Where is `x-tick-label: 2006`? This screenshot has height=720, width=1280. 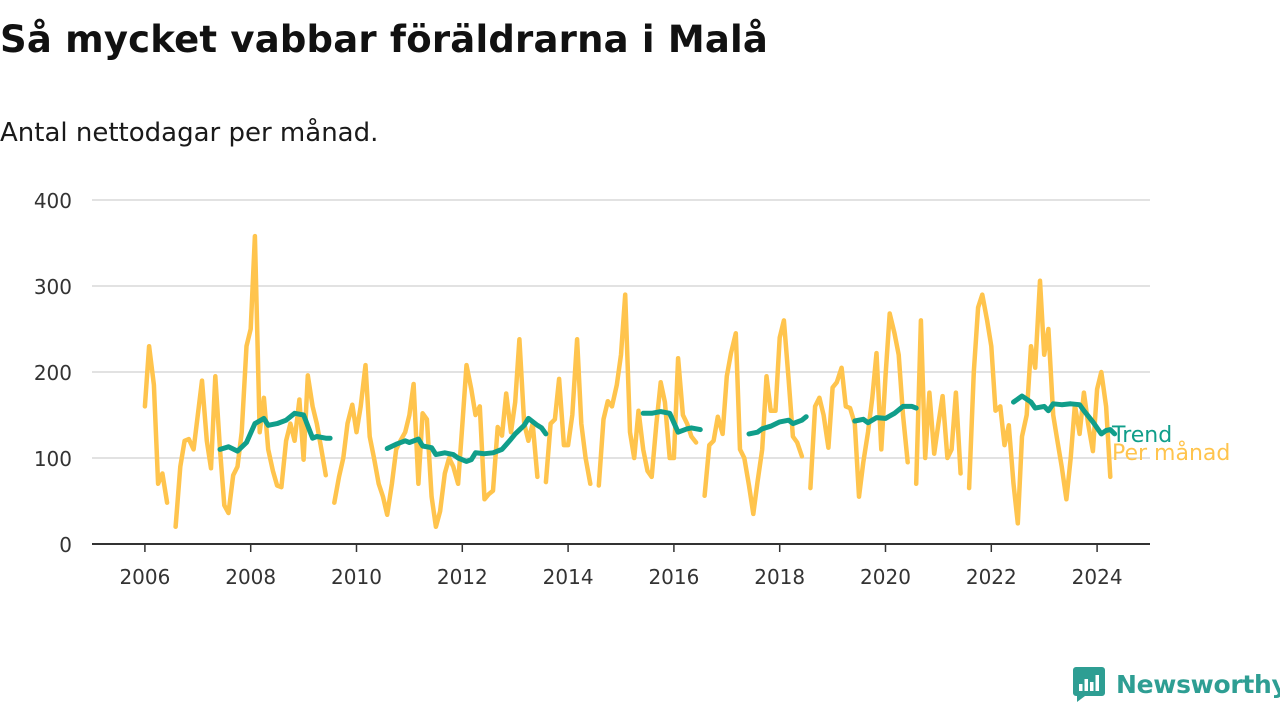 x-tick-label: 2006 is located at coordinates (144, 577).